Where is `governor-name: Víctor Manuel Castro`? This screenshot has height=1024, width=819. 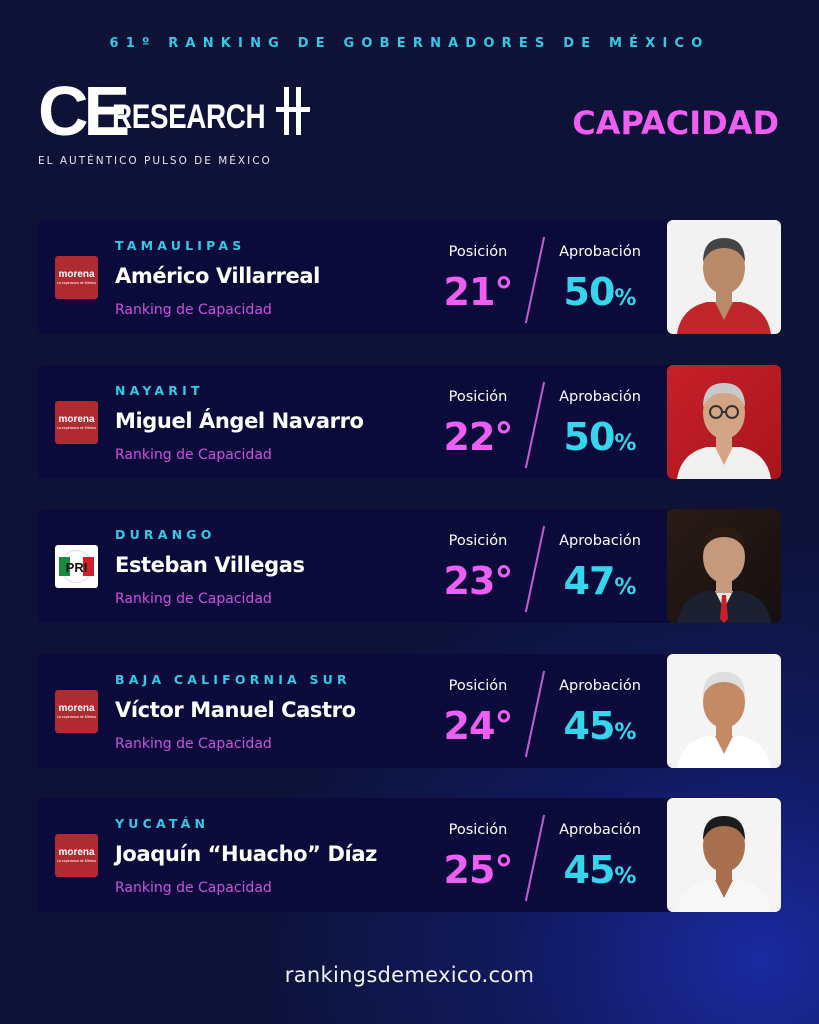 governor-name: Víctor Manuel Castro is located at coordinates (235, 710).